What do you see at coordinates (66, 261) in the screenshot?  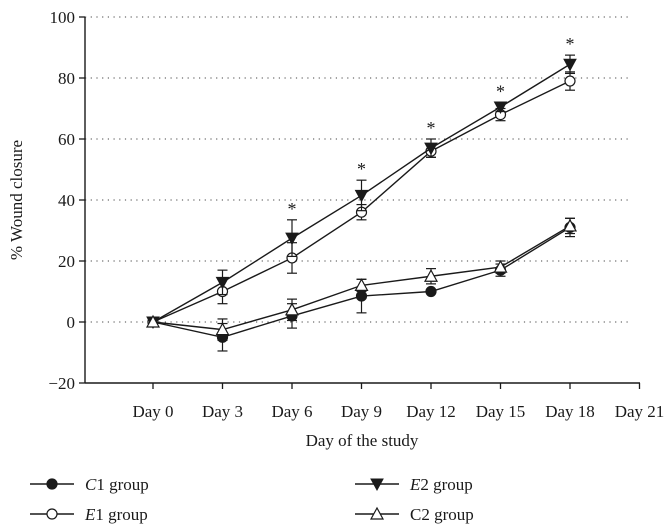 I see `y-tick-label: 20` at bounding box center [66, 261].